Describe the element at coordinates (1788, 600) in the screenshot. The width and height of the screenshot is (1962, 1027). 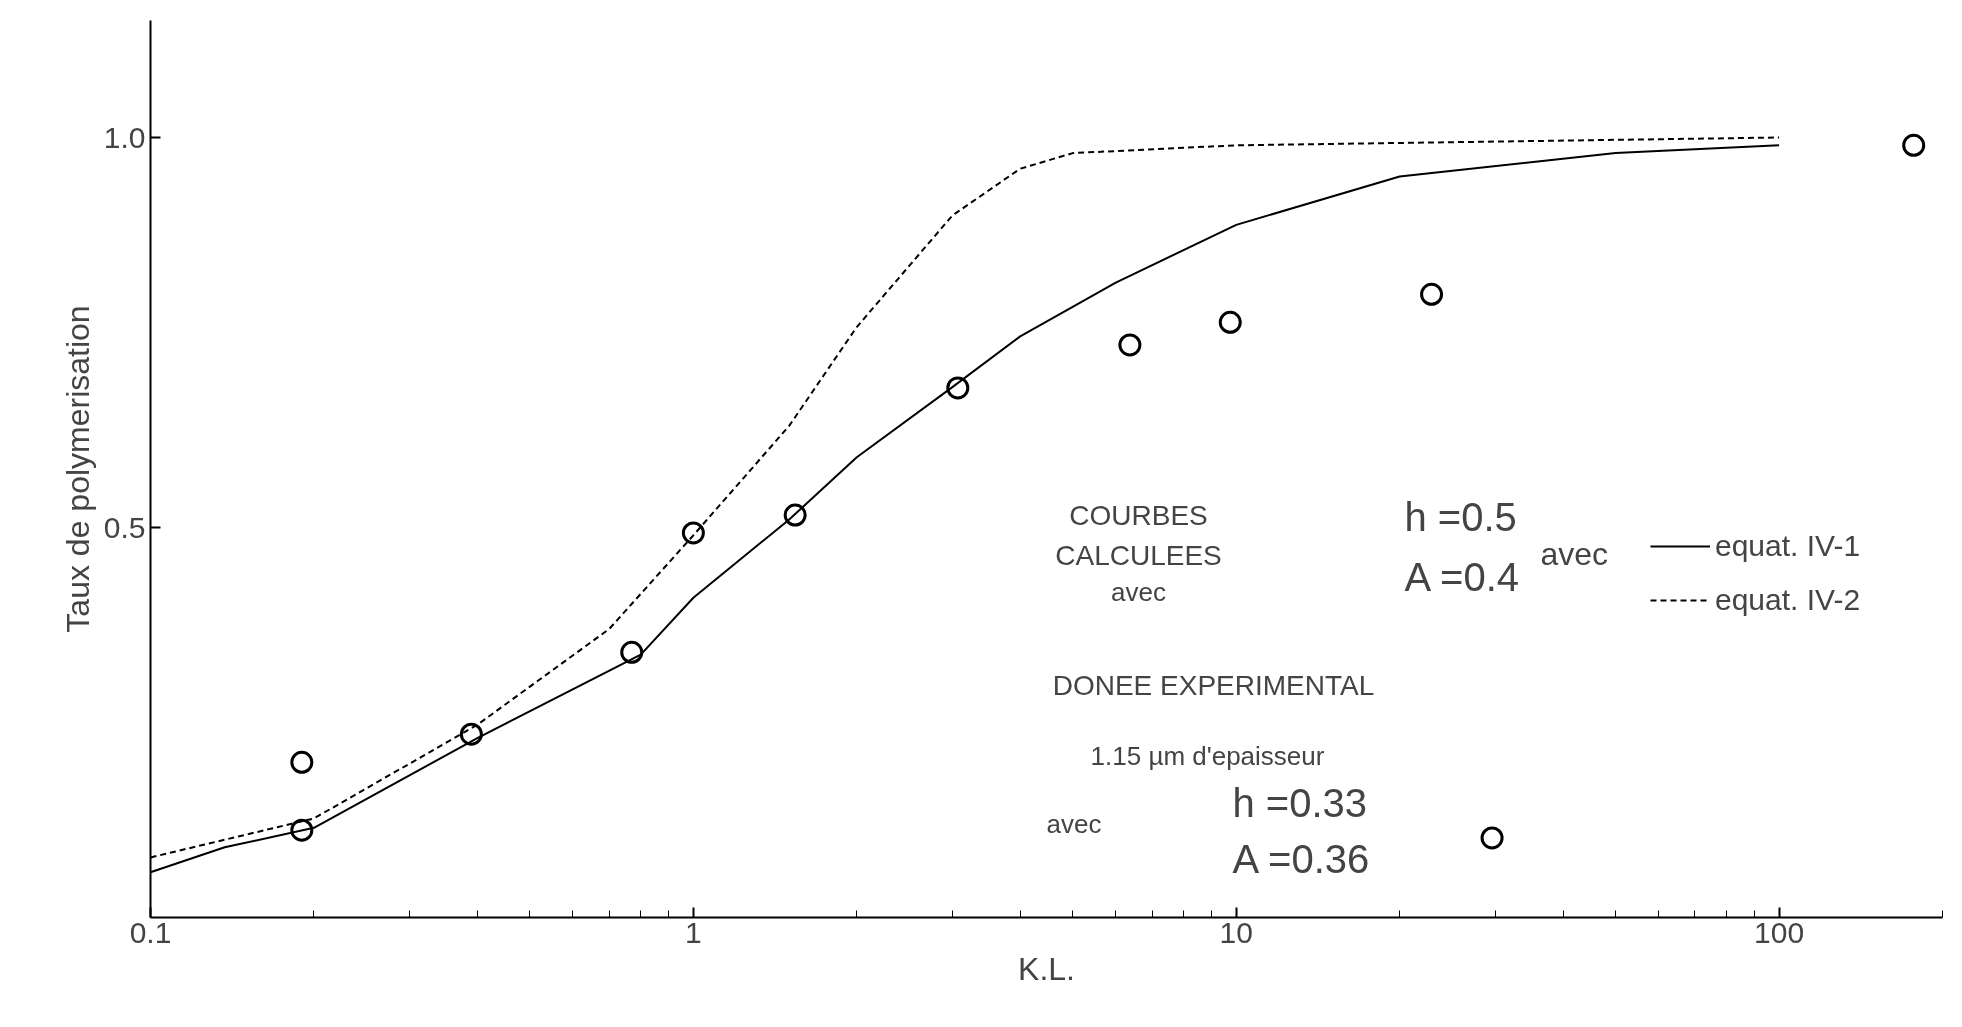
I see `legend-label: equat. IV-2` at that location.